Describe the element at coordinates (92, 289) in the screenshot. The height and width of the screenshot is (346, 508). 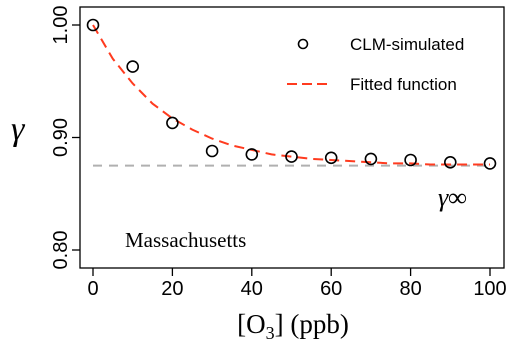
I see `x-tick-label: 0` at that location.